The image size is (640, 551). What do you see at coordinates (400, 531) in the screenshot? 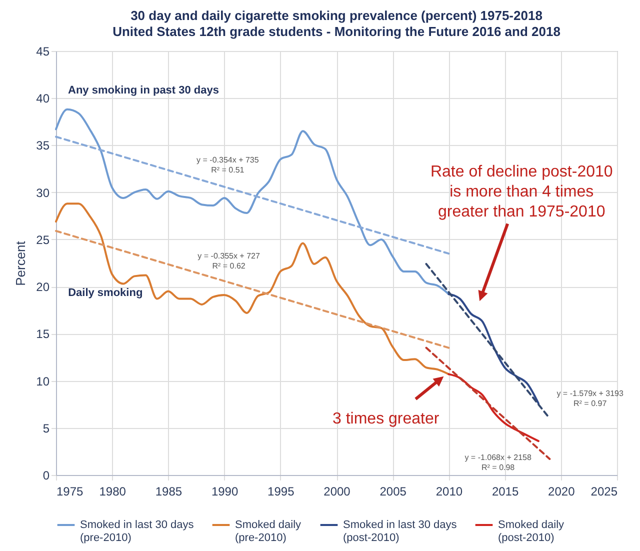
I see `legend-label: Smoked in last 30 days (post-2010)` at bounding box center [400, 531].